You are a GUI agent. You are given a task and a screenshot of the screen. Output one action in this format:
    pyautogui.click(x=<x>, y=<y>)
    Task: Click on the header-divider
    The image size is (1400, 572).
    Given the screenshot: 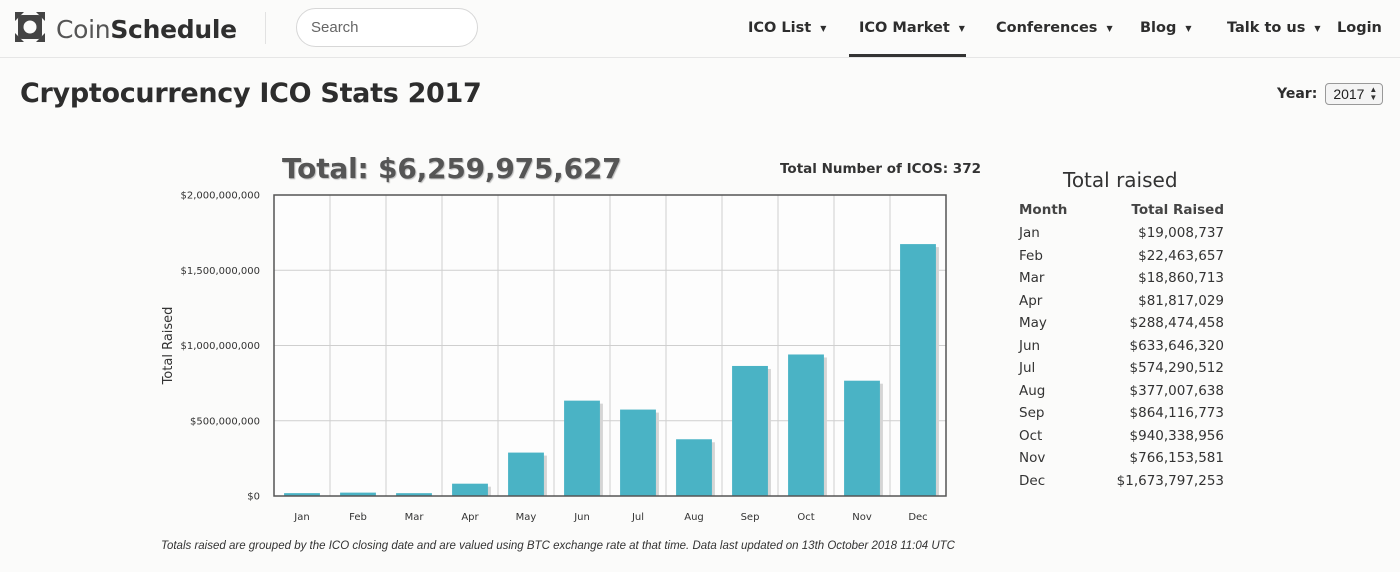 What is the action you would take?
    pyautogui.click(x=265, y=28)
    